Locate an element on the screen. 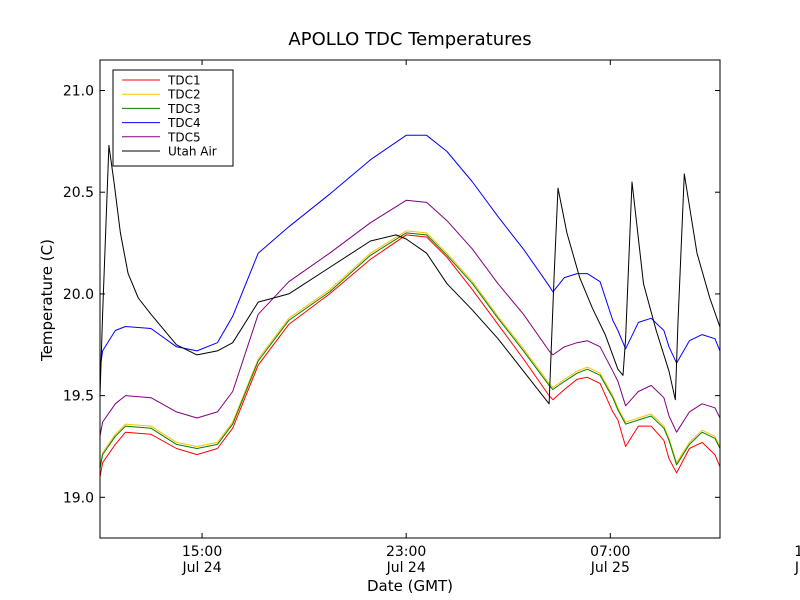  y-tick-label: 21.0 is located at coordinates (78, 92).